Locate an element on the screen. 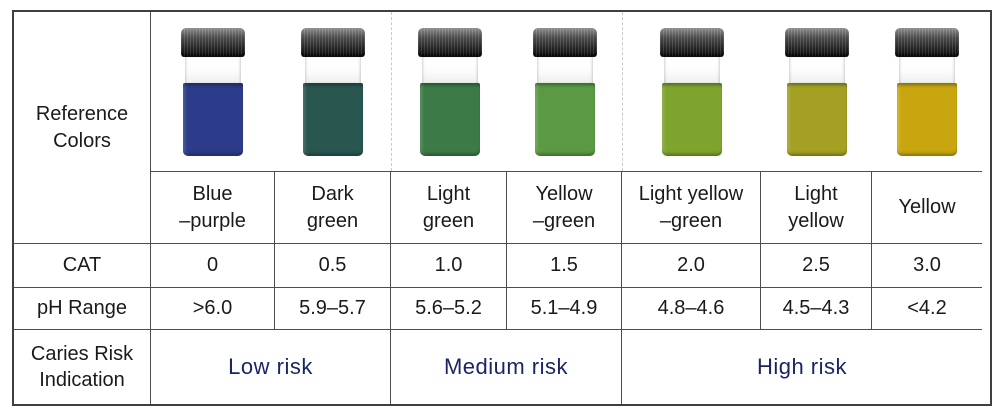 The height and width of the screenshot is (419, 1000). color-name-cell: Yellow –green is located at coordinates (564, 208).